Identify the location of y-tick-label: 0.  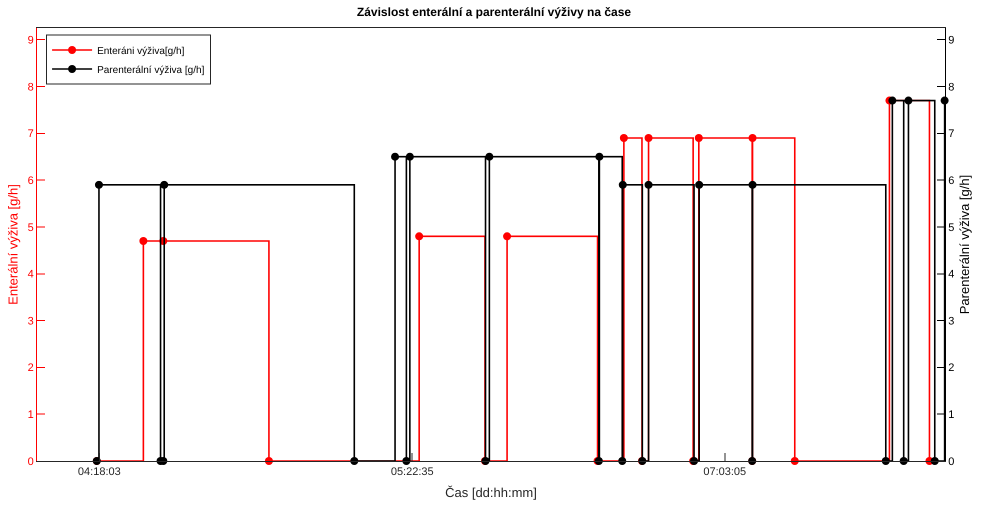
(31, 462).